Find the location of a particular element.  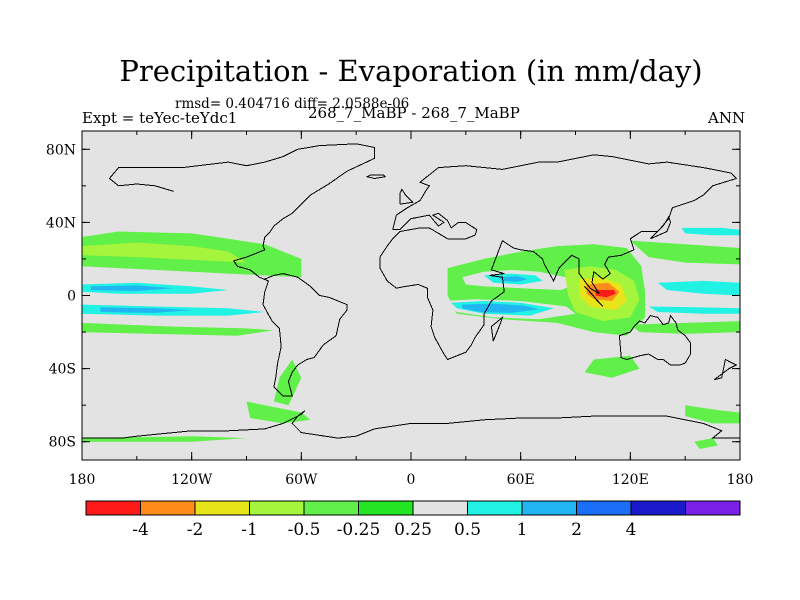

colorbar-label: -0.25 is located at coordinates (359, 530).